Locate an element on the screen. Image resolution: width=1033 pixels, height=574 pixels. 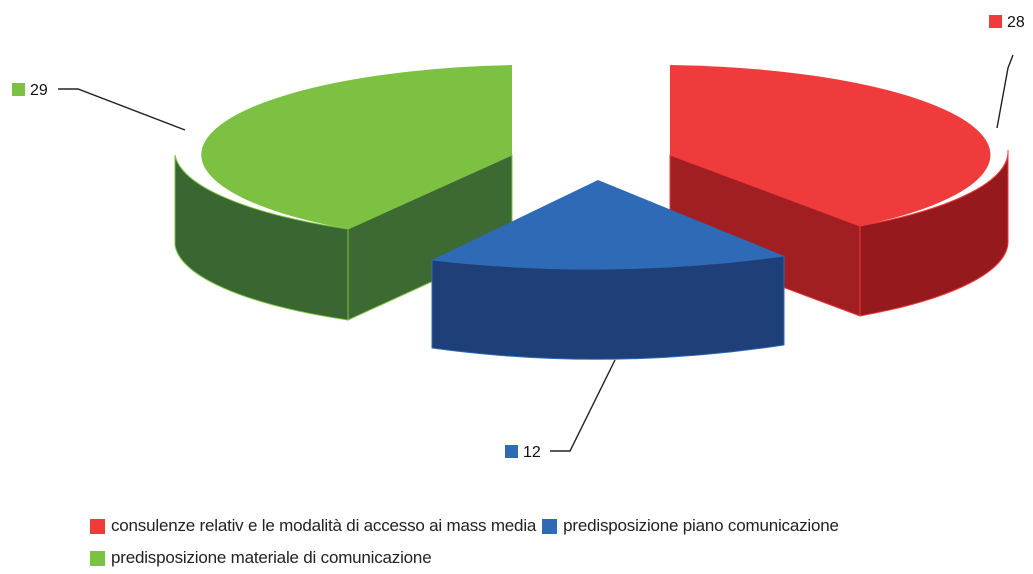
leader-line-red is located at coordinates (1005, 91).